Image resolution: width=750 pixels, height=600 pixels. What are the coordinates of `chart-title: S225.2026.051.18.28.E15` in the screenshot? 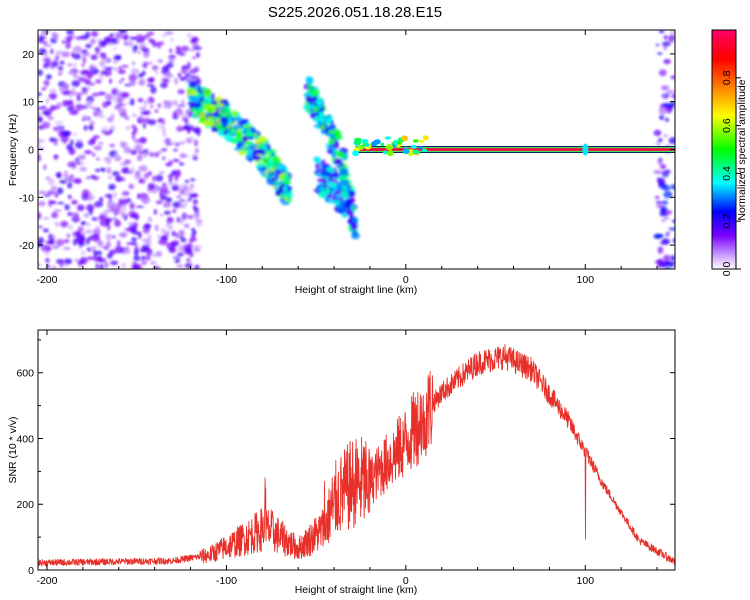 It's located at (355, 12).